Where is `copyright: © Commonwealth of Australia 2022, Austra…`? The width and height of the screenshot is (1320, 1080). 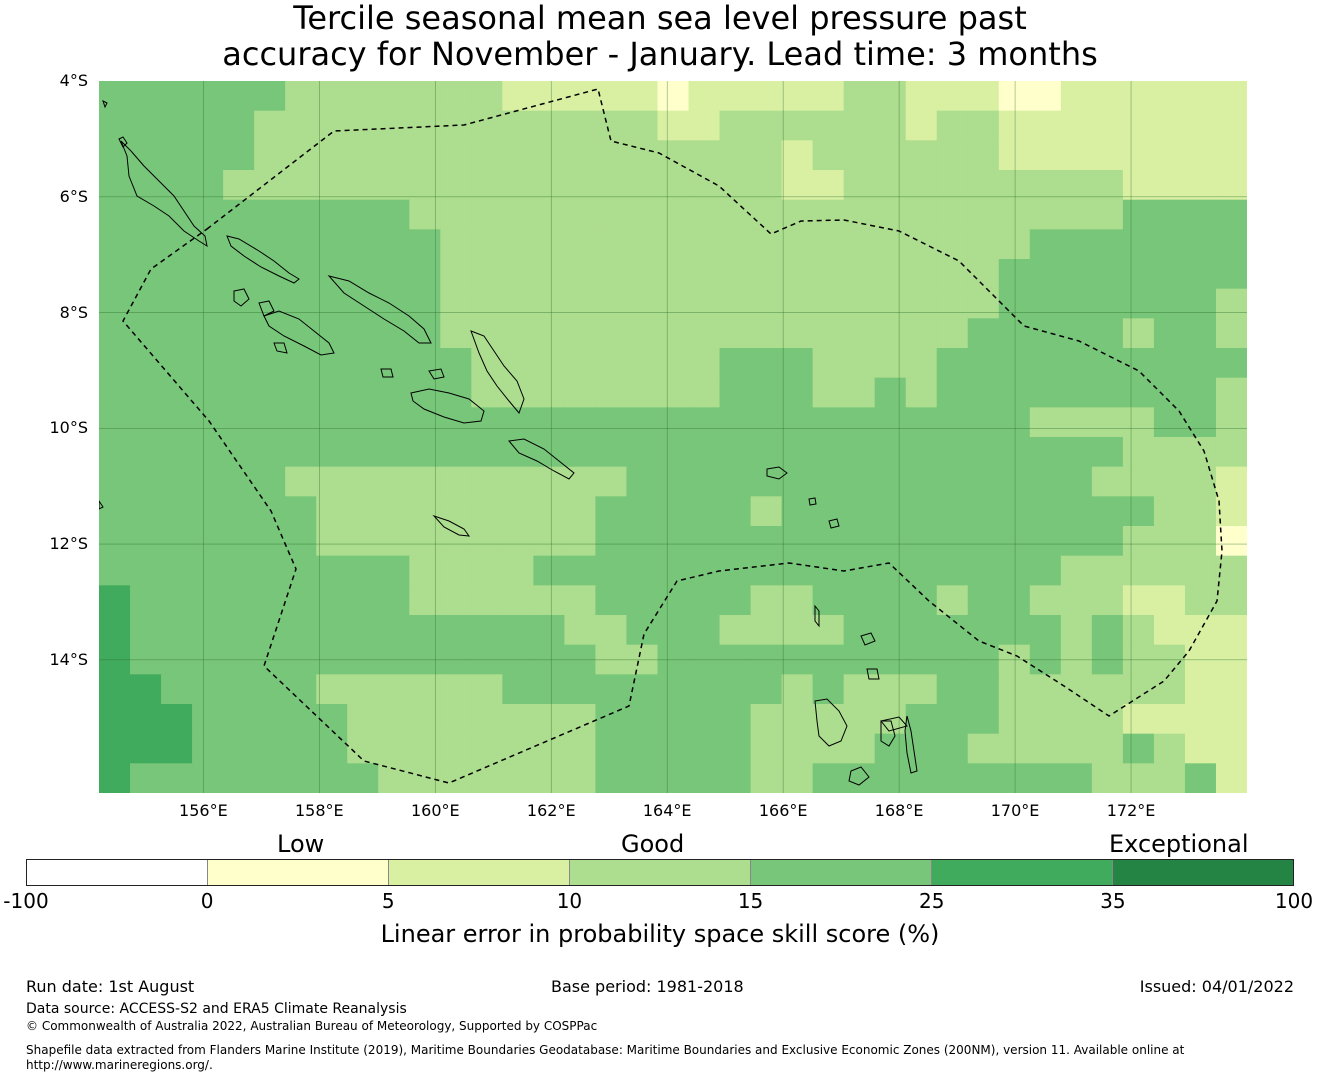 copyright: © Commonwealth of Australia 2022, Austra… is located at coordinates (312, 1026).